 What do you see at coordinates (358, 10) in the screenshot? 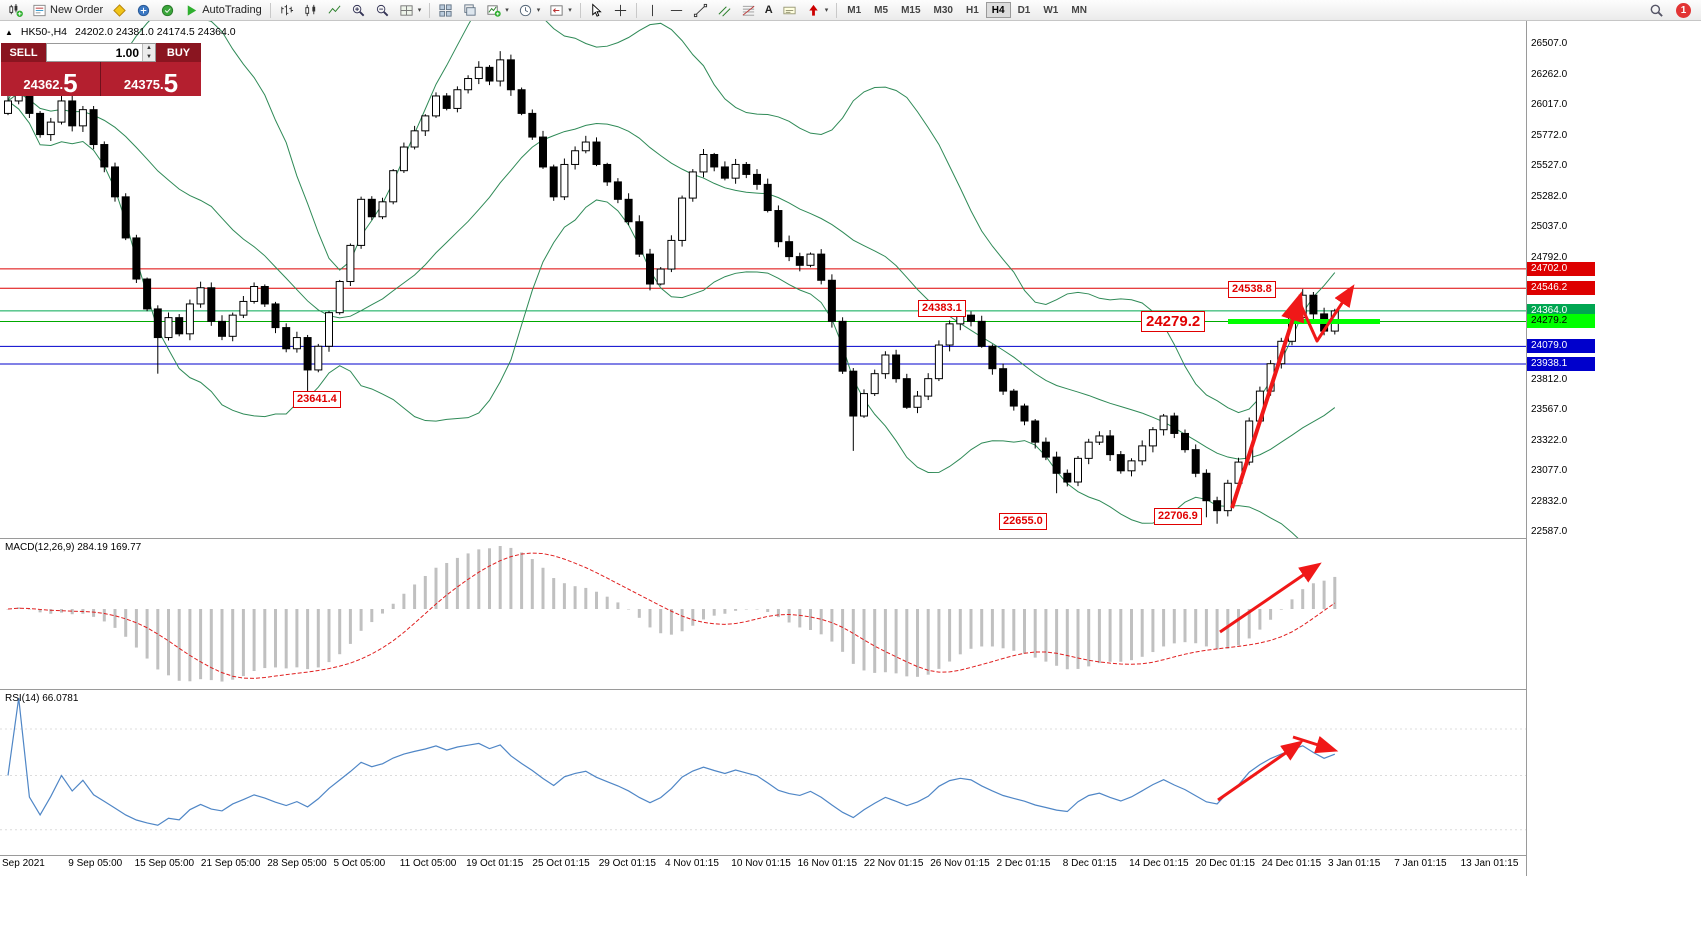
I see `zoom-in-button` at bounding box center [358, 10].